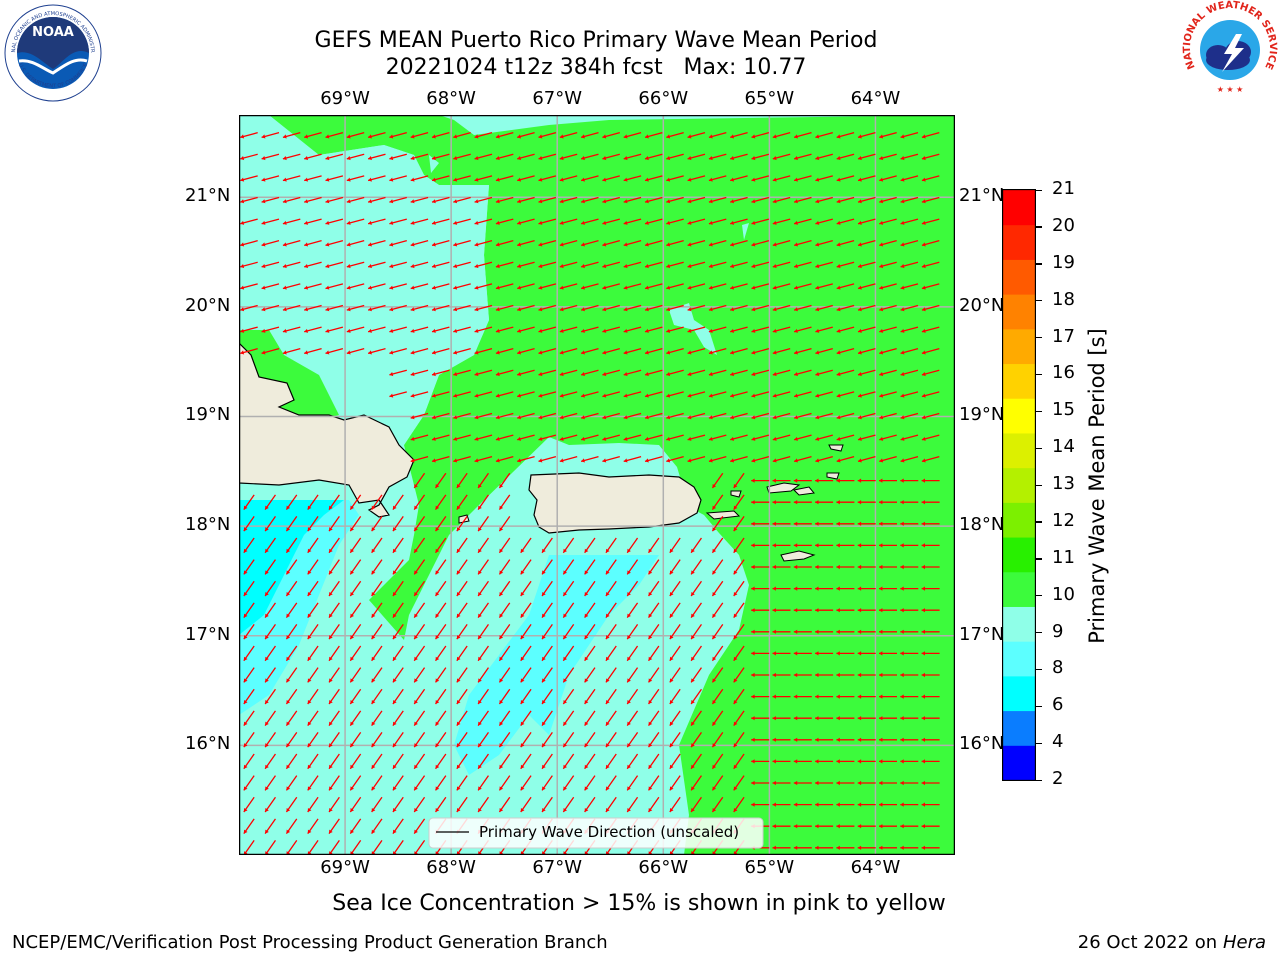  What do you see at coordinates (1058, 631) in the screenshot?
I see `colorbar-tick-label: 9` at bounding box center [1058, 631].